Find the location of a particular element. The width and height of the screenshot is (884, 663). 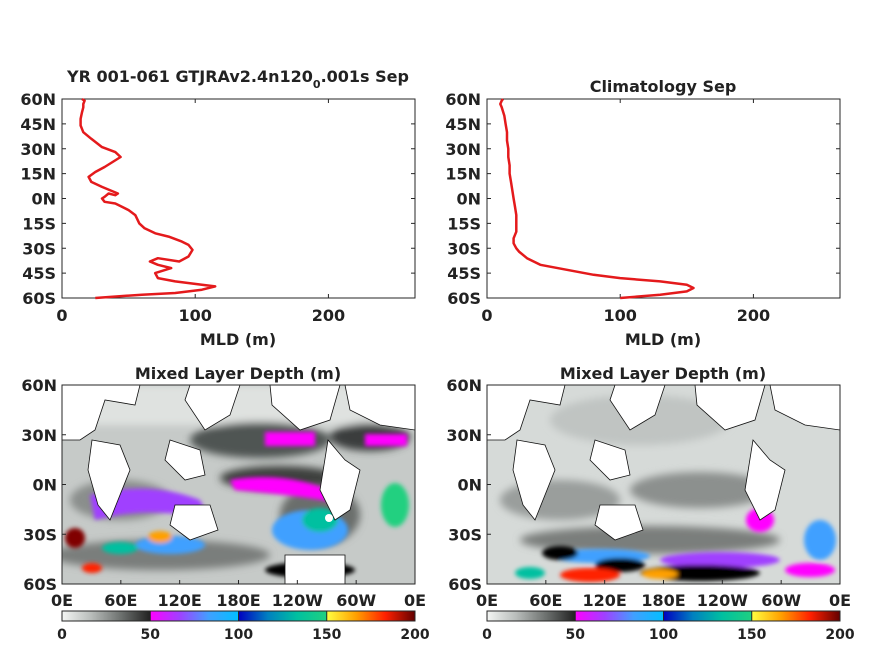

x-axis-label-left: MLD (m) is located at coordinates (238, 339).